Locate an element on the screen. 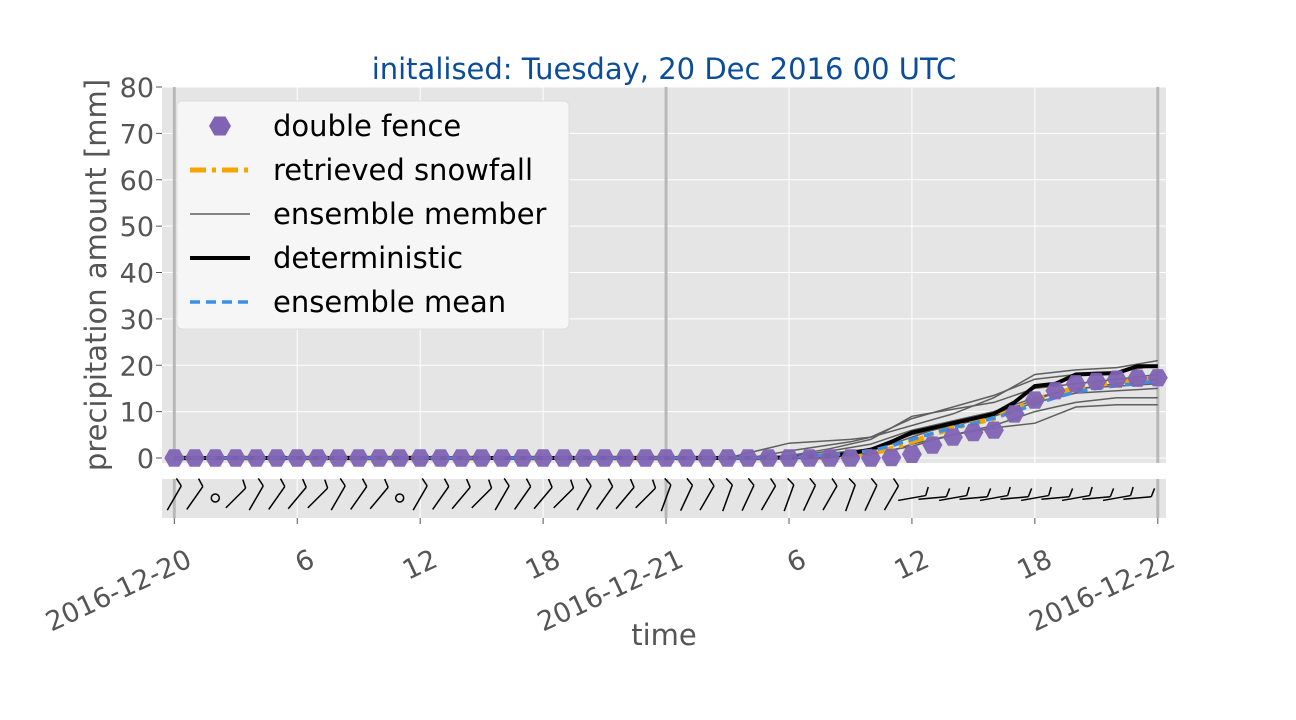 Image resolution: width=1296 pixels, height=720 pixels. y-tick-label: 30 is located at coordinates (137, 320).